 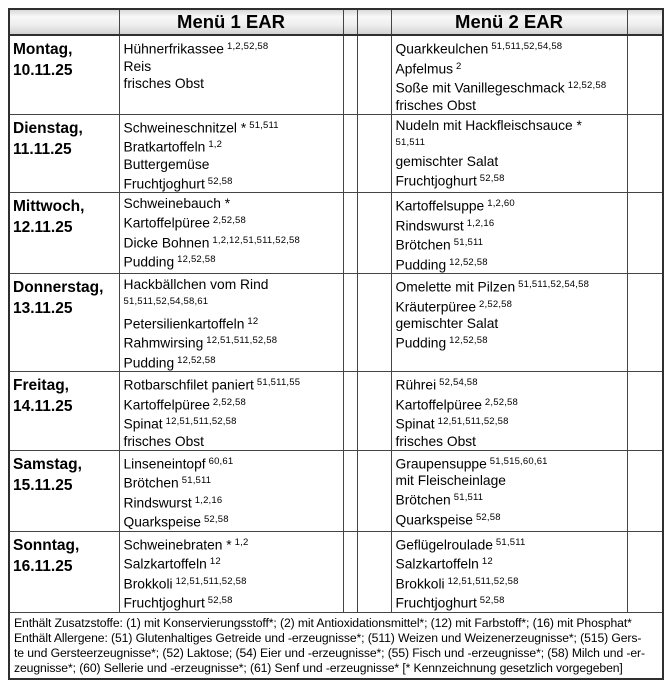 I want to click on dish: Graupensuppe 51,515,60,61, so click(x=510, y=463).